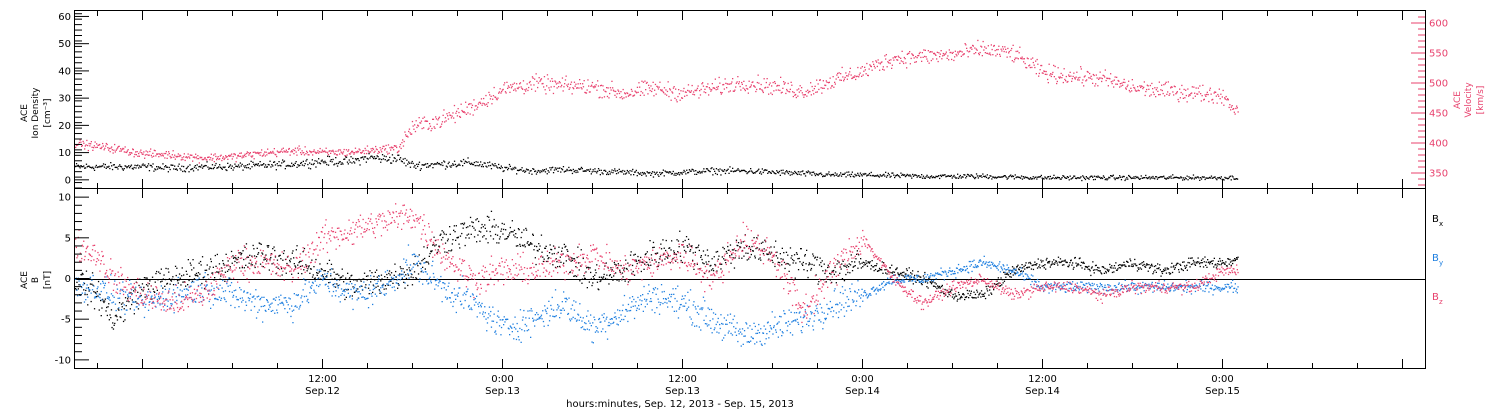 The image size is (1500, 410). What do you see at coordinates (1481, 100) in the screenshot?
I see `velocity-axis-unit: [km/s]` at bounding box center [1481, 100].